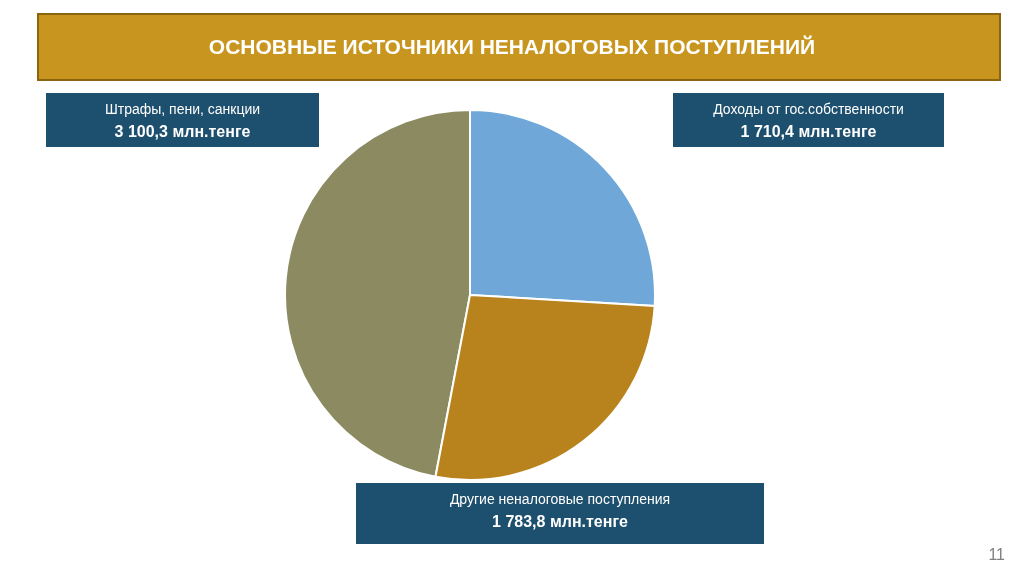 This screenshot has width=1024, height=574. I want to click on slice-label: Другие неналоговые поступления, so click(560, 499).